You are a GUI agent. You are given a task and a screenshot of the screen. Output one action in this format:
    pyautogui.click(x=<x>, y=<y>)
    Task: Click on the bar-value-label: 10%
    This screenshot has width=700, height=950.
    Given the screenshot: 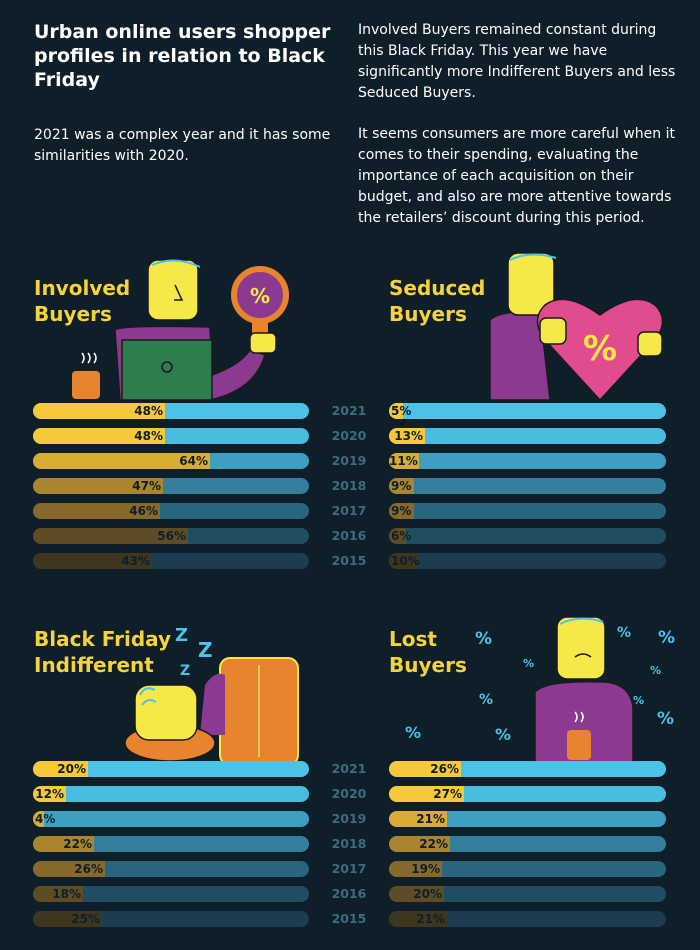 What is the action you would take?
    pyautogui.click(x=405, y=561)
    